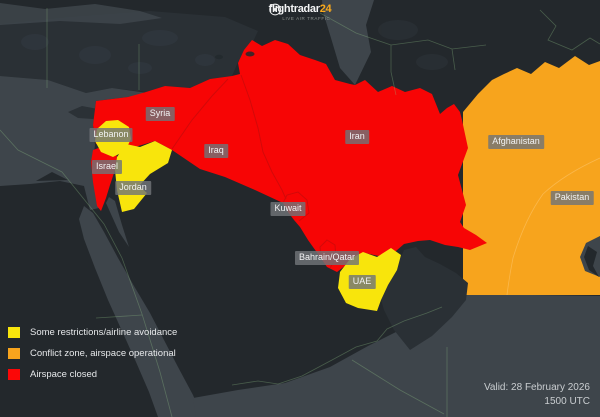  What do you see at coordinates (537, 395) in the screenshot?
I see `validity-timestamp: Valid: 28 February 2026 1500 UTC` at bounding box center [537, 395].